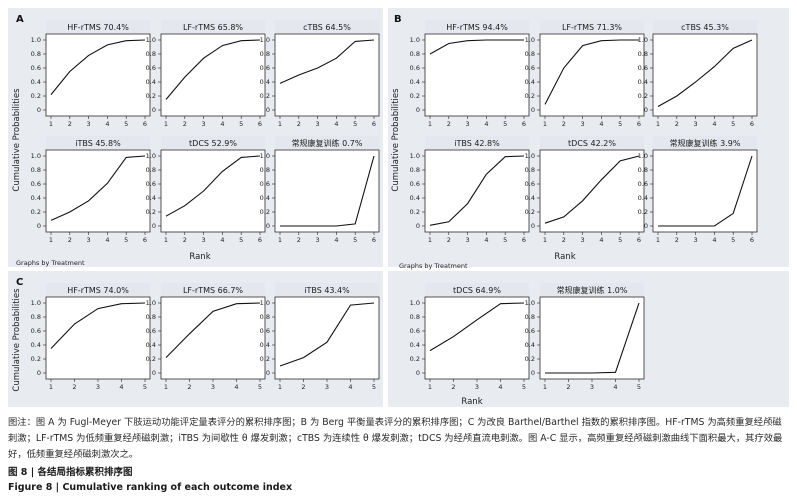 This screenshot has width=797, height=504. What do you see at coordinates (470, 74) in the screenshot?
I see `panel-b-subplot-1: HF-rTMS 94.4% 0 0.2 0.4 0.6 0.8 1.0 1 2 3 4 5 6` at bounding box center [470, 74].